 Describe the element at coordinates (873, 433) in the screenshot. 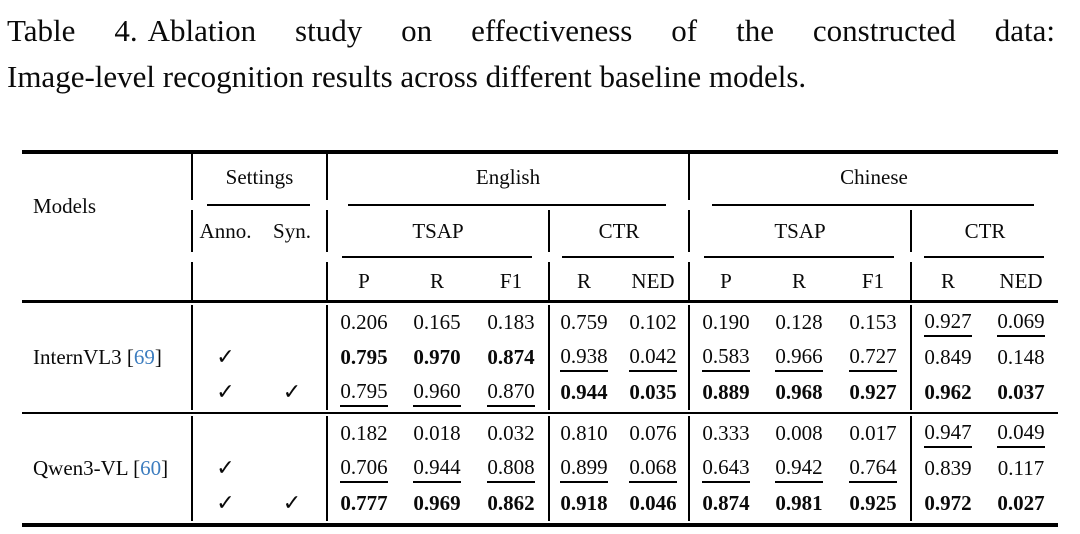

I see `value-cell: 0.017` at that location.